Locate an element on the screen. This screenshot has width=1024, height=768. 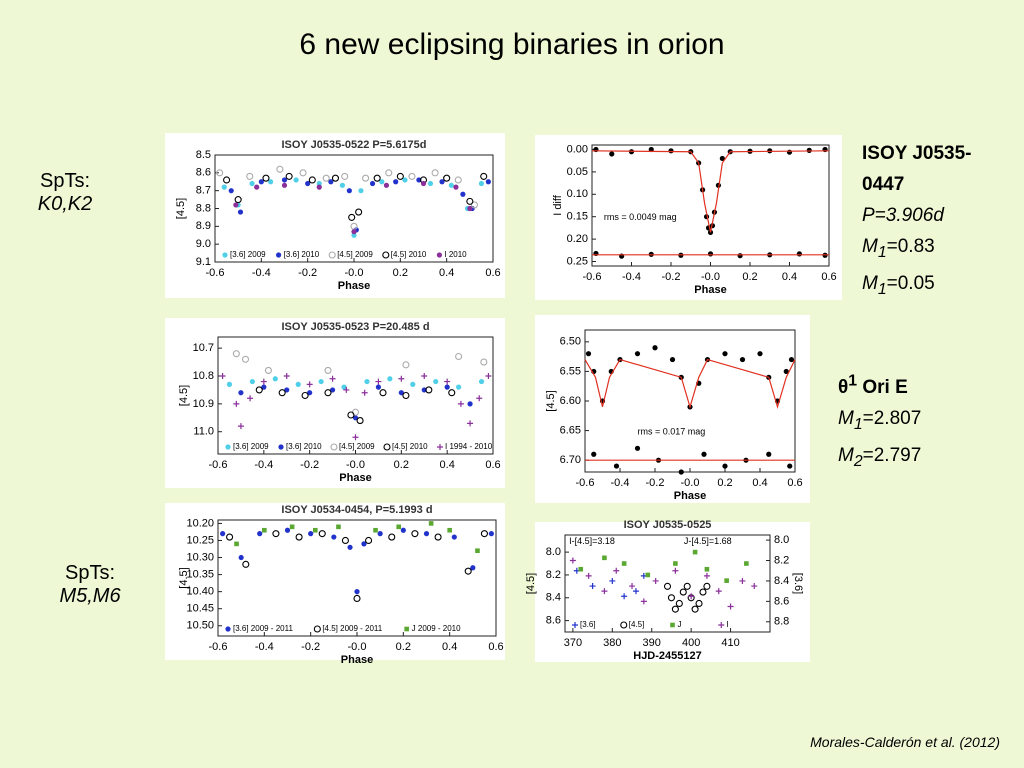
note-label: SpTs: is located at coordinates (90, 573).